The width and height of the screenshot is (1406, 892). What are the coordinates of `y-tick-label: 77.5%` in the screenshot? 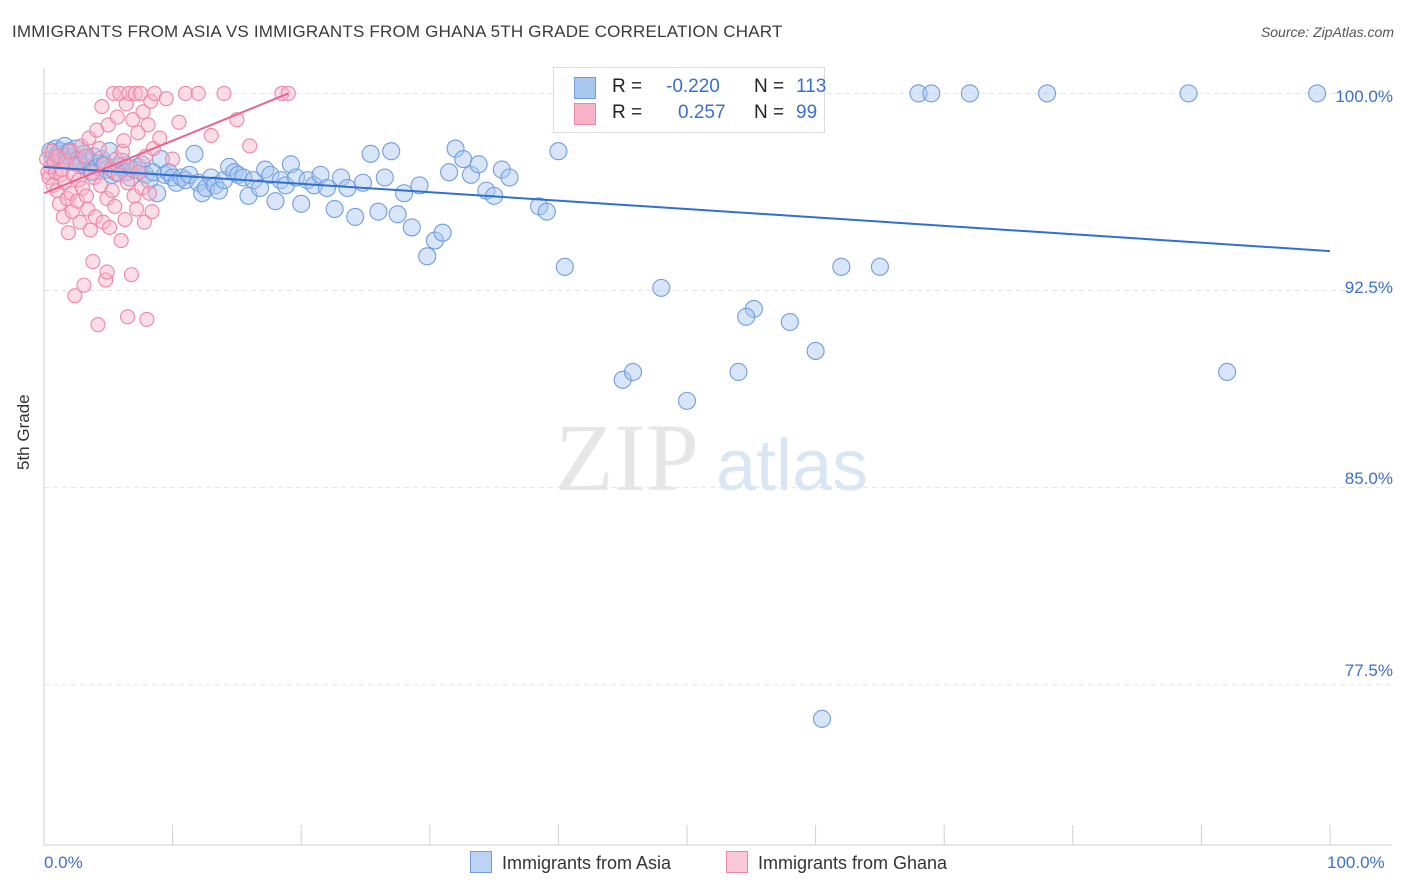 It's located at (1368, 670).